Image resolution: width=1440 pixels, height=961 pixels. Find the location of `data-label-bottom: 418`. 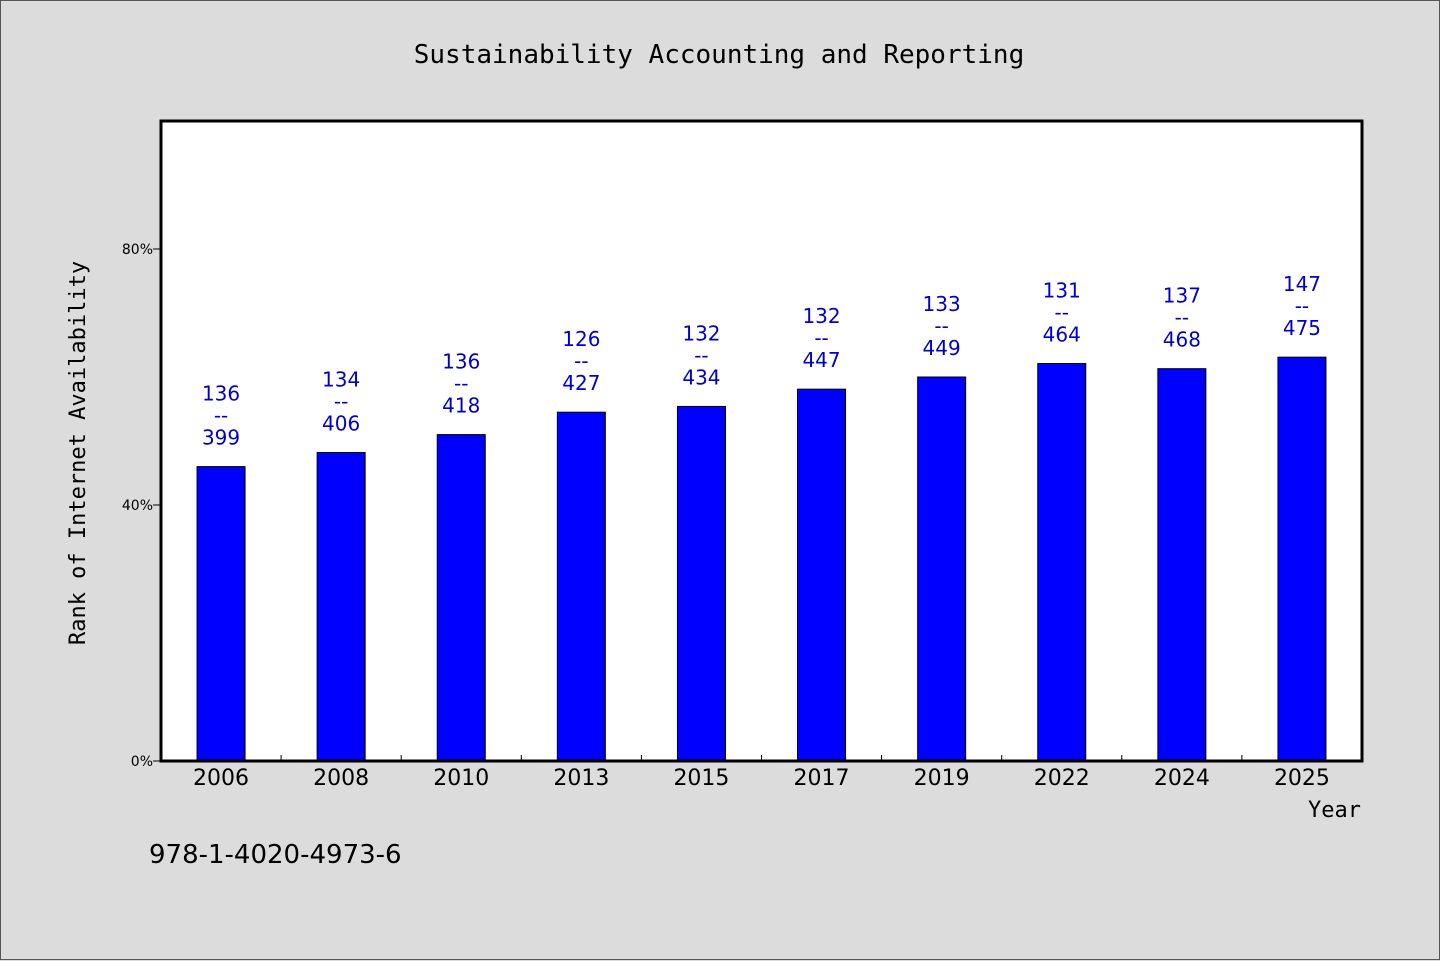

data-label-bottom: 418 is located at coordinates (461, 406).